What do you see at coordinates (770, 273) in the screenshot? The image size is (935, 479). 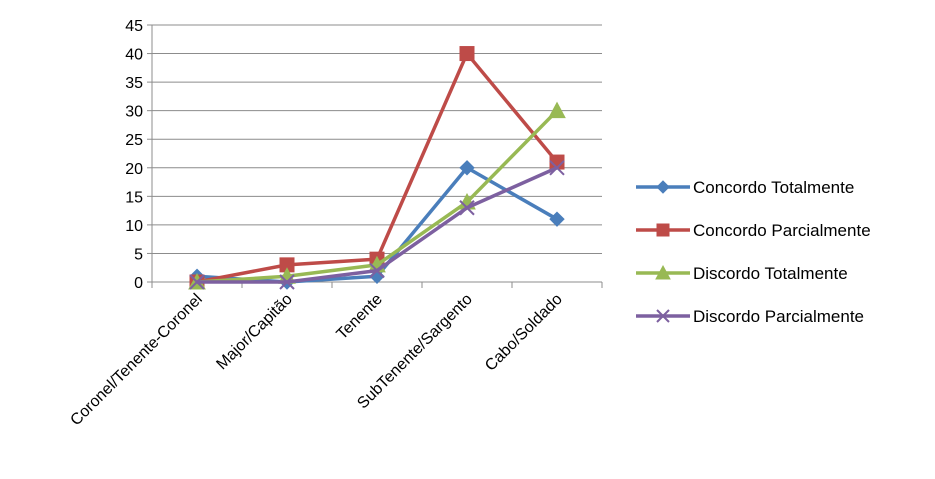 I see `legend-label: Discordo Totalmente` at bounding box center [770, 273].